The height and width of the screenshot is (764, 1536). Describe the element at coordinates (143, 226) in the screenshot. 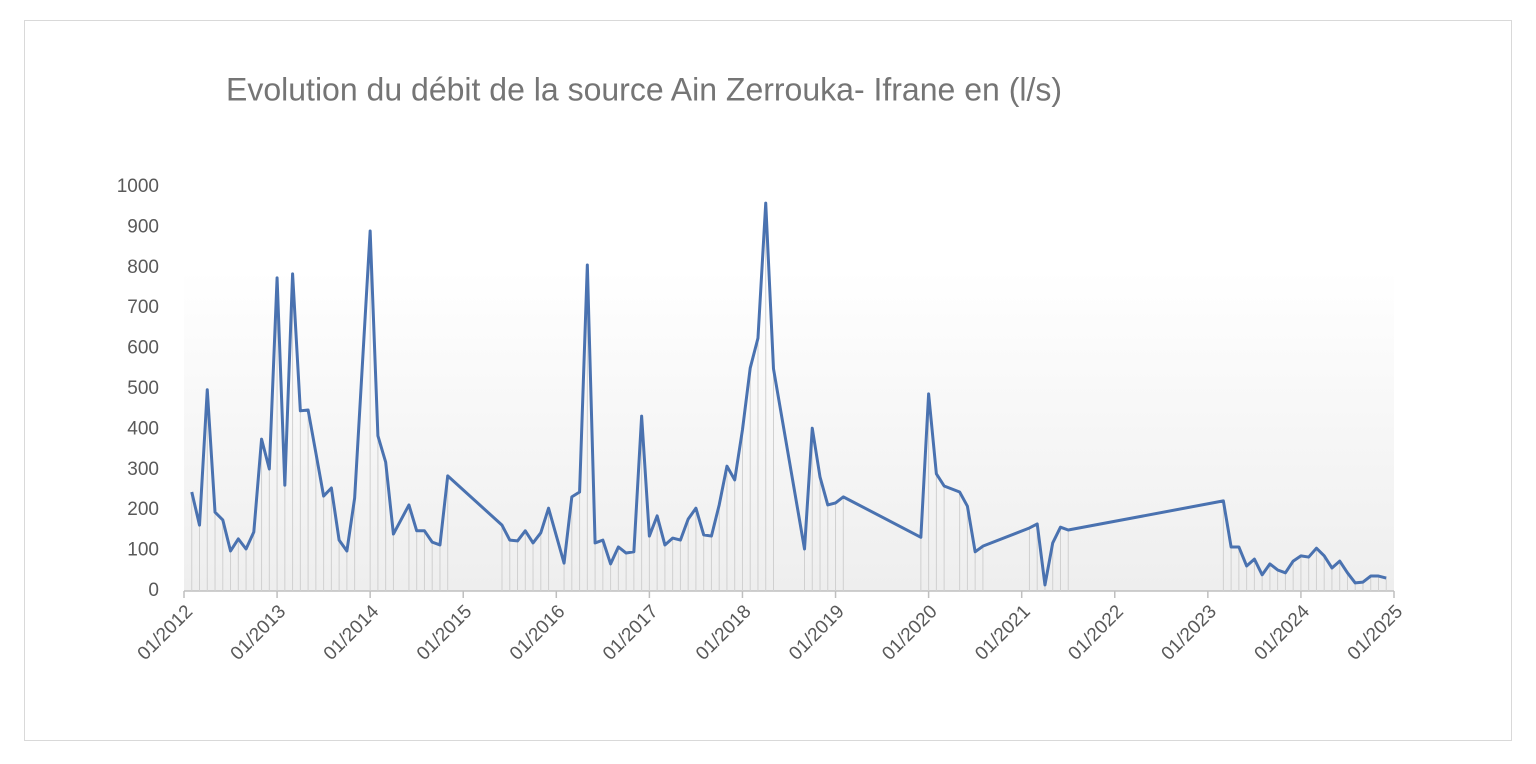

I see `y-tick-label: 900` at that location.